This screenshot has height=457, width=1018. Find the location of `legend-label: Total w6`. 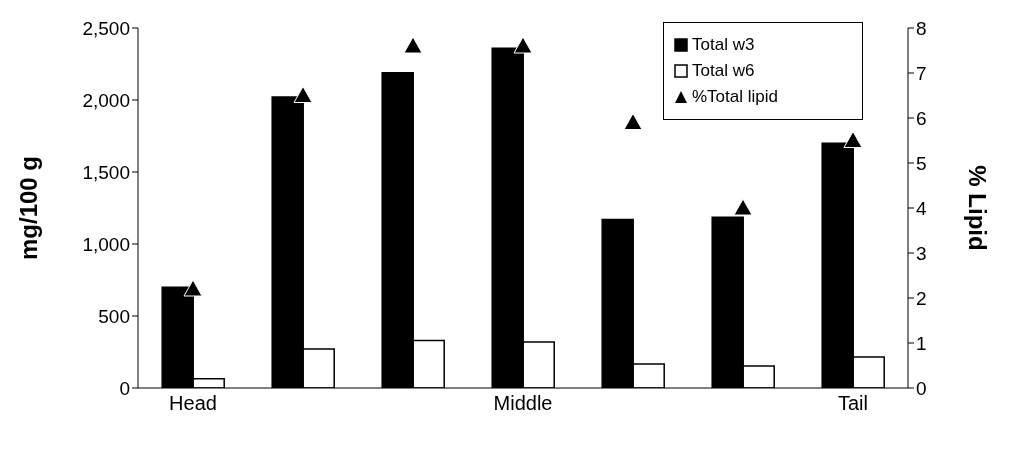

legend-label: Total w6 is located at coordinates (723, 71).